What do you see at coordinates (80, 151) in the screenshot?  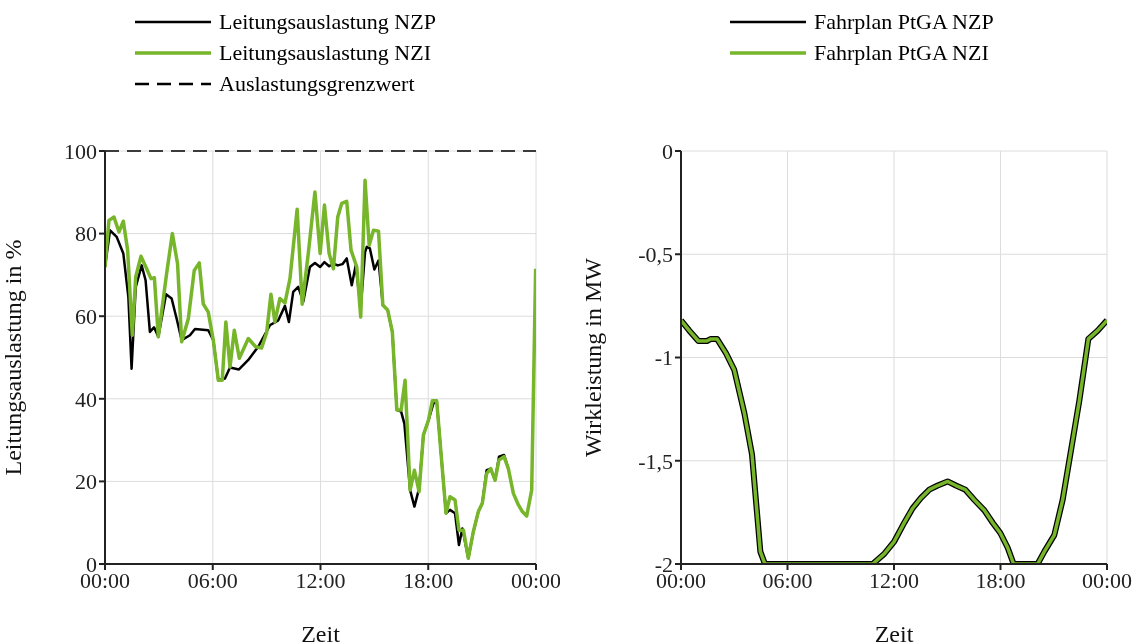 I see `y-tick-label: 100` at bounding box center [80, 151].